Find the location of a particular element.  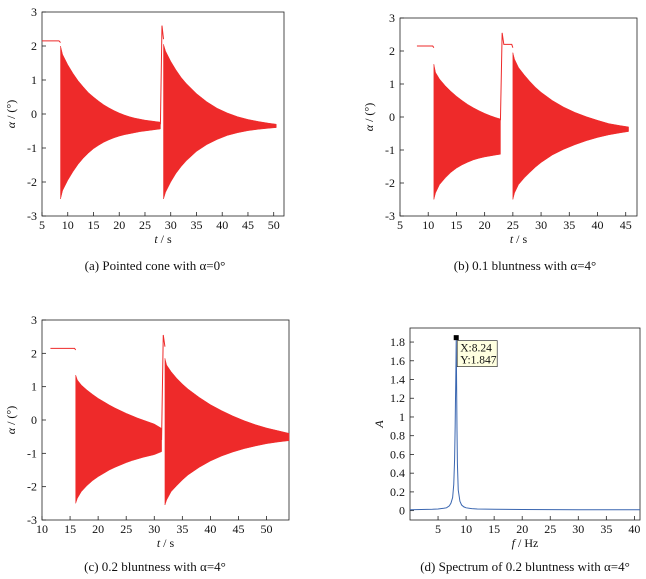

x-axis-label: f / Hz is located at coordinates (525, 543).